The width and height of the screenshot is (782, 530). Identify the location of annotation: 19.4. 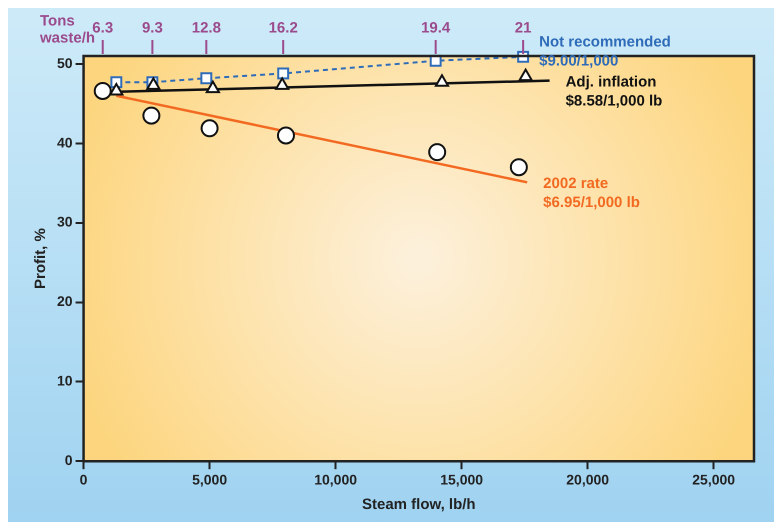
(436, 28).